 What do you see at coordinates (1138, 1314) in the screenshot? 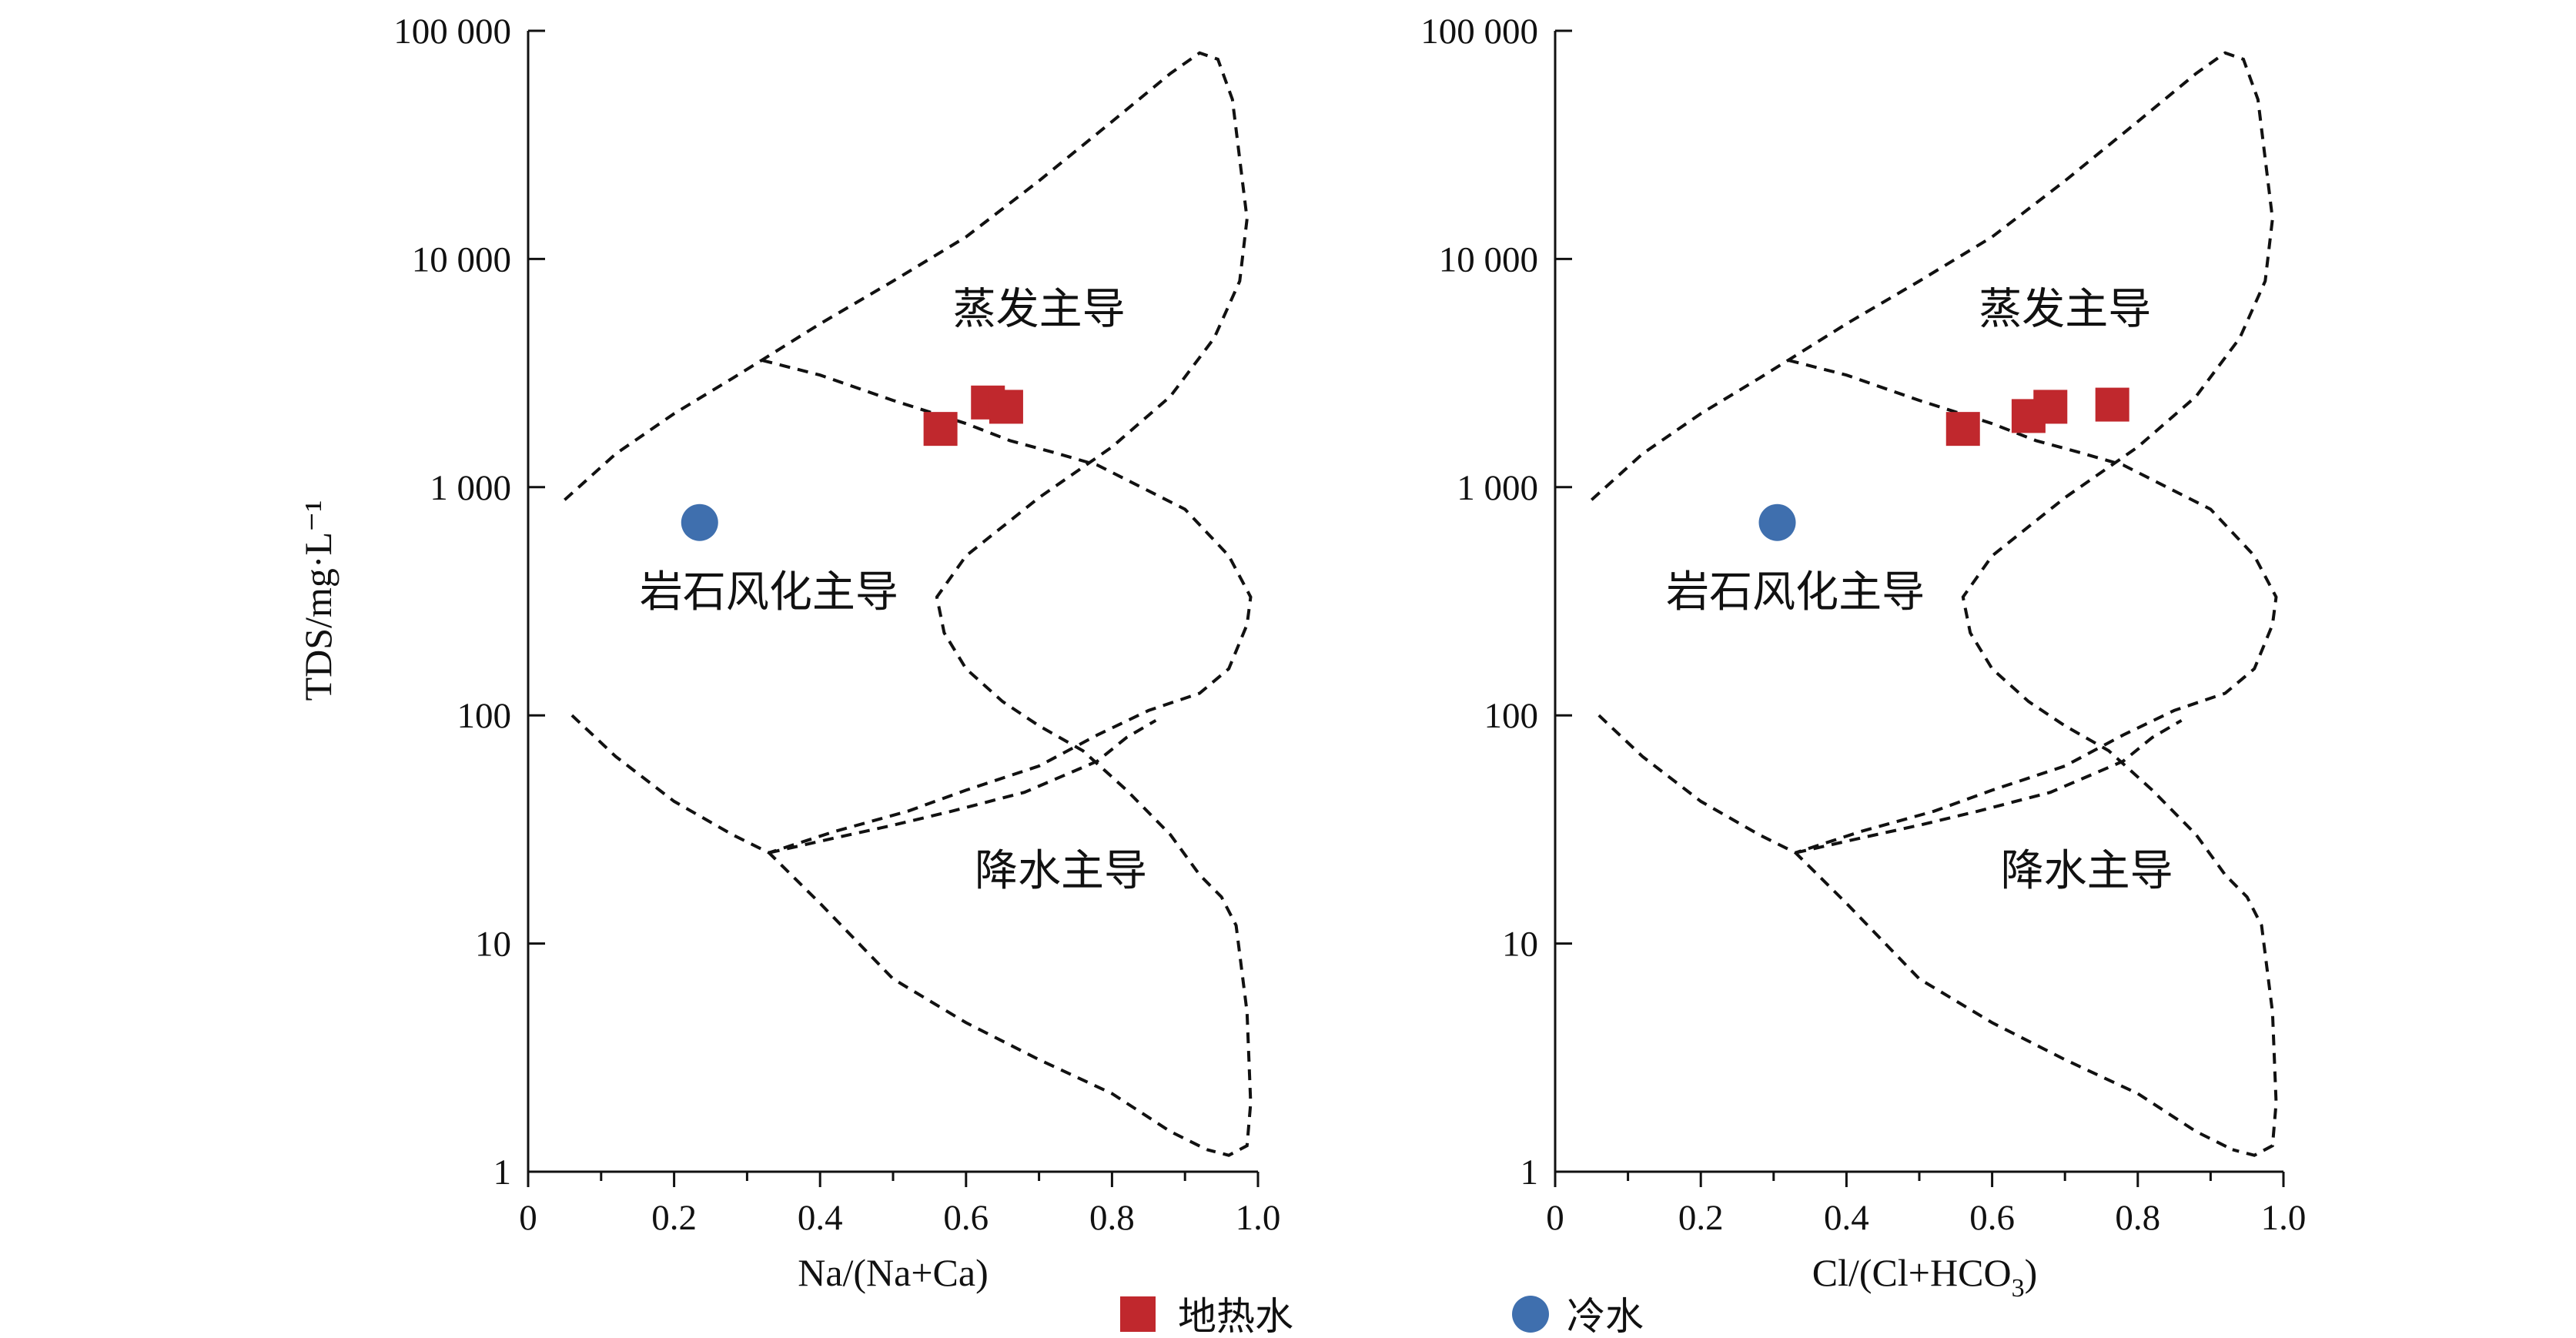
I see `legend-marker-geothermal` at bounding box center [1138, 1314].